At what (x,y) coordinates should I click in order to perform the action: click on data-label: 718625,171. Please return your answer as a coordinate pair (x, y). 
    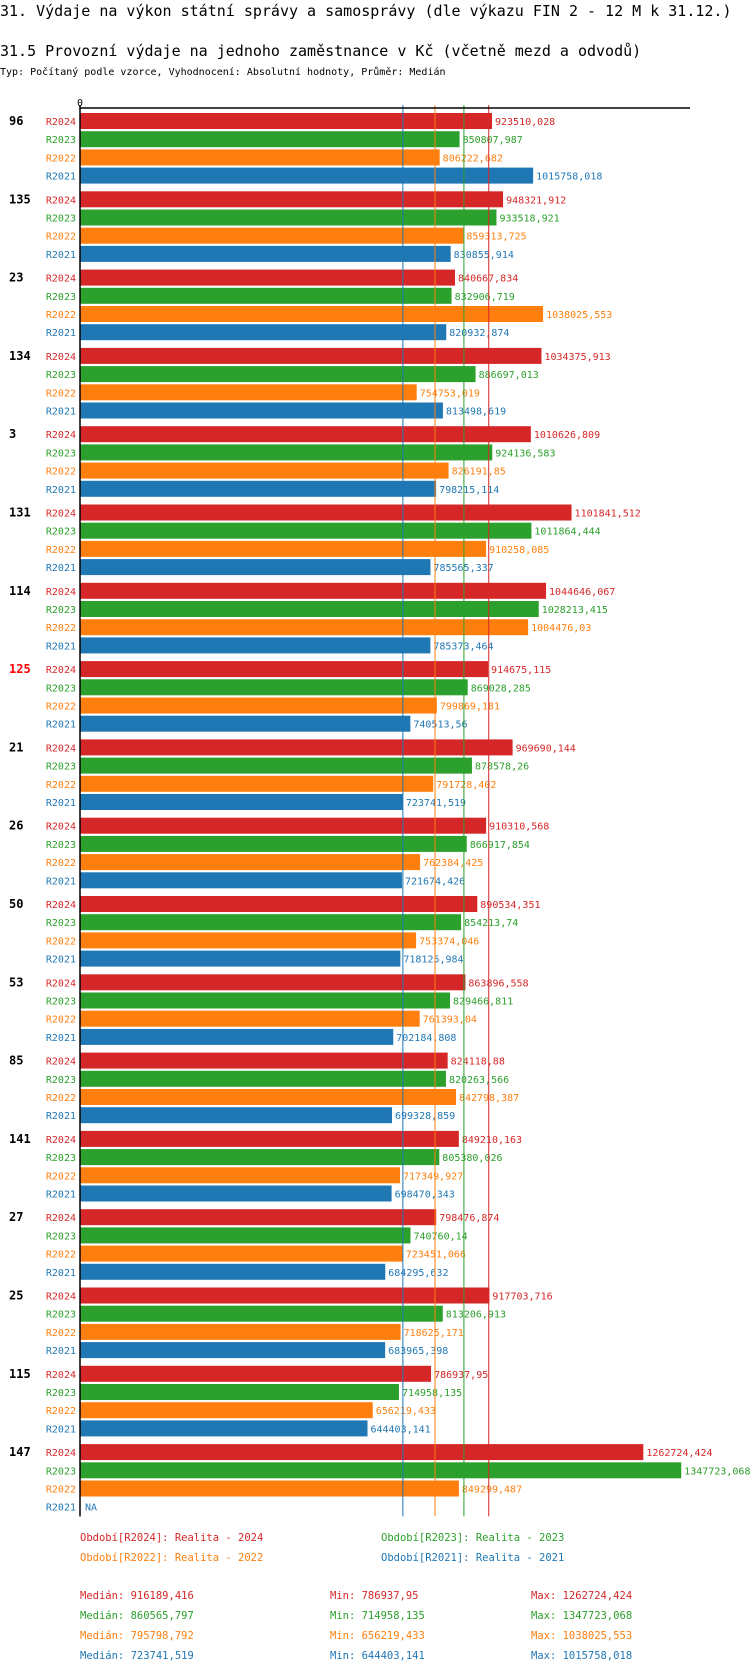
    Looking at the image, I should click on (434, 1333).